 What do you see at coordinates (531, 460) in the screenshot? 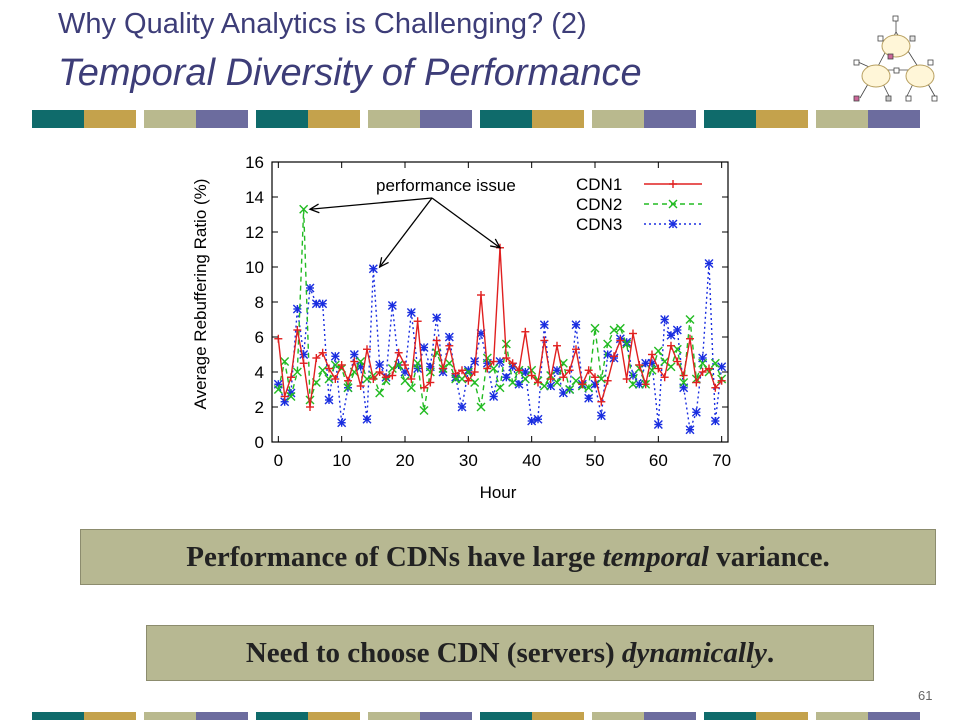
I see `x-tick-label: 40` at bounding box center [531, 460].